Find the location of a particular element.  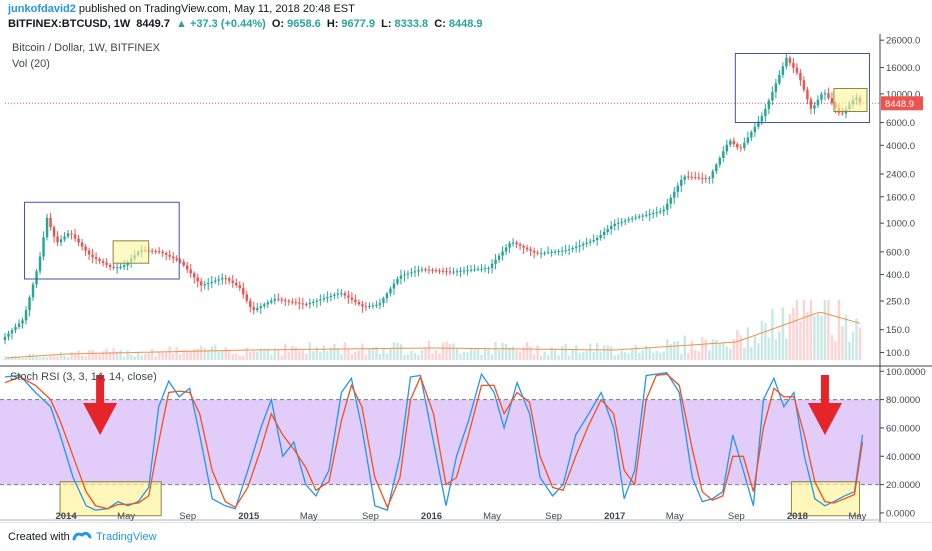

rsi-tick-label: 0.0000 is located at coordinates (900, 513).